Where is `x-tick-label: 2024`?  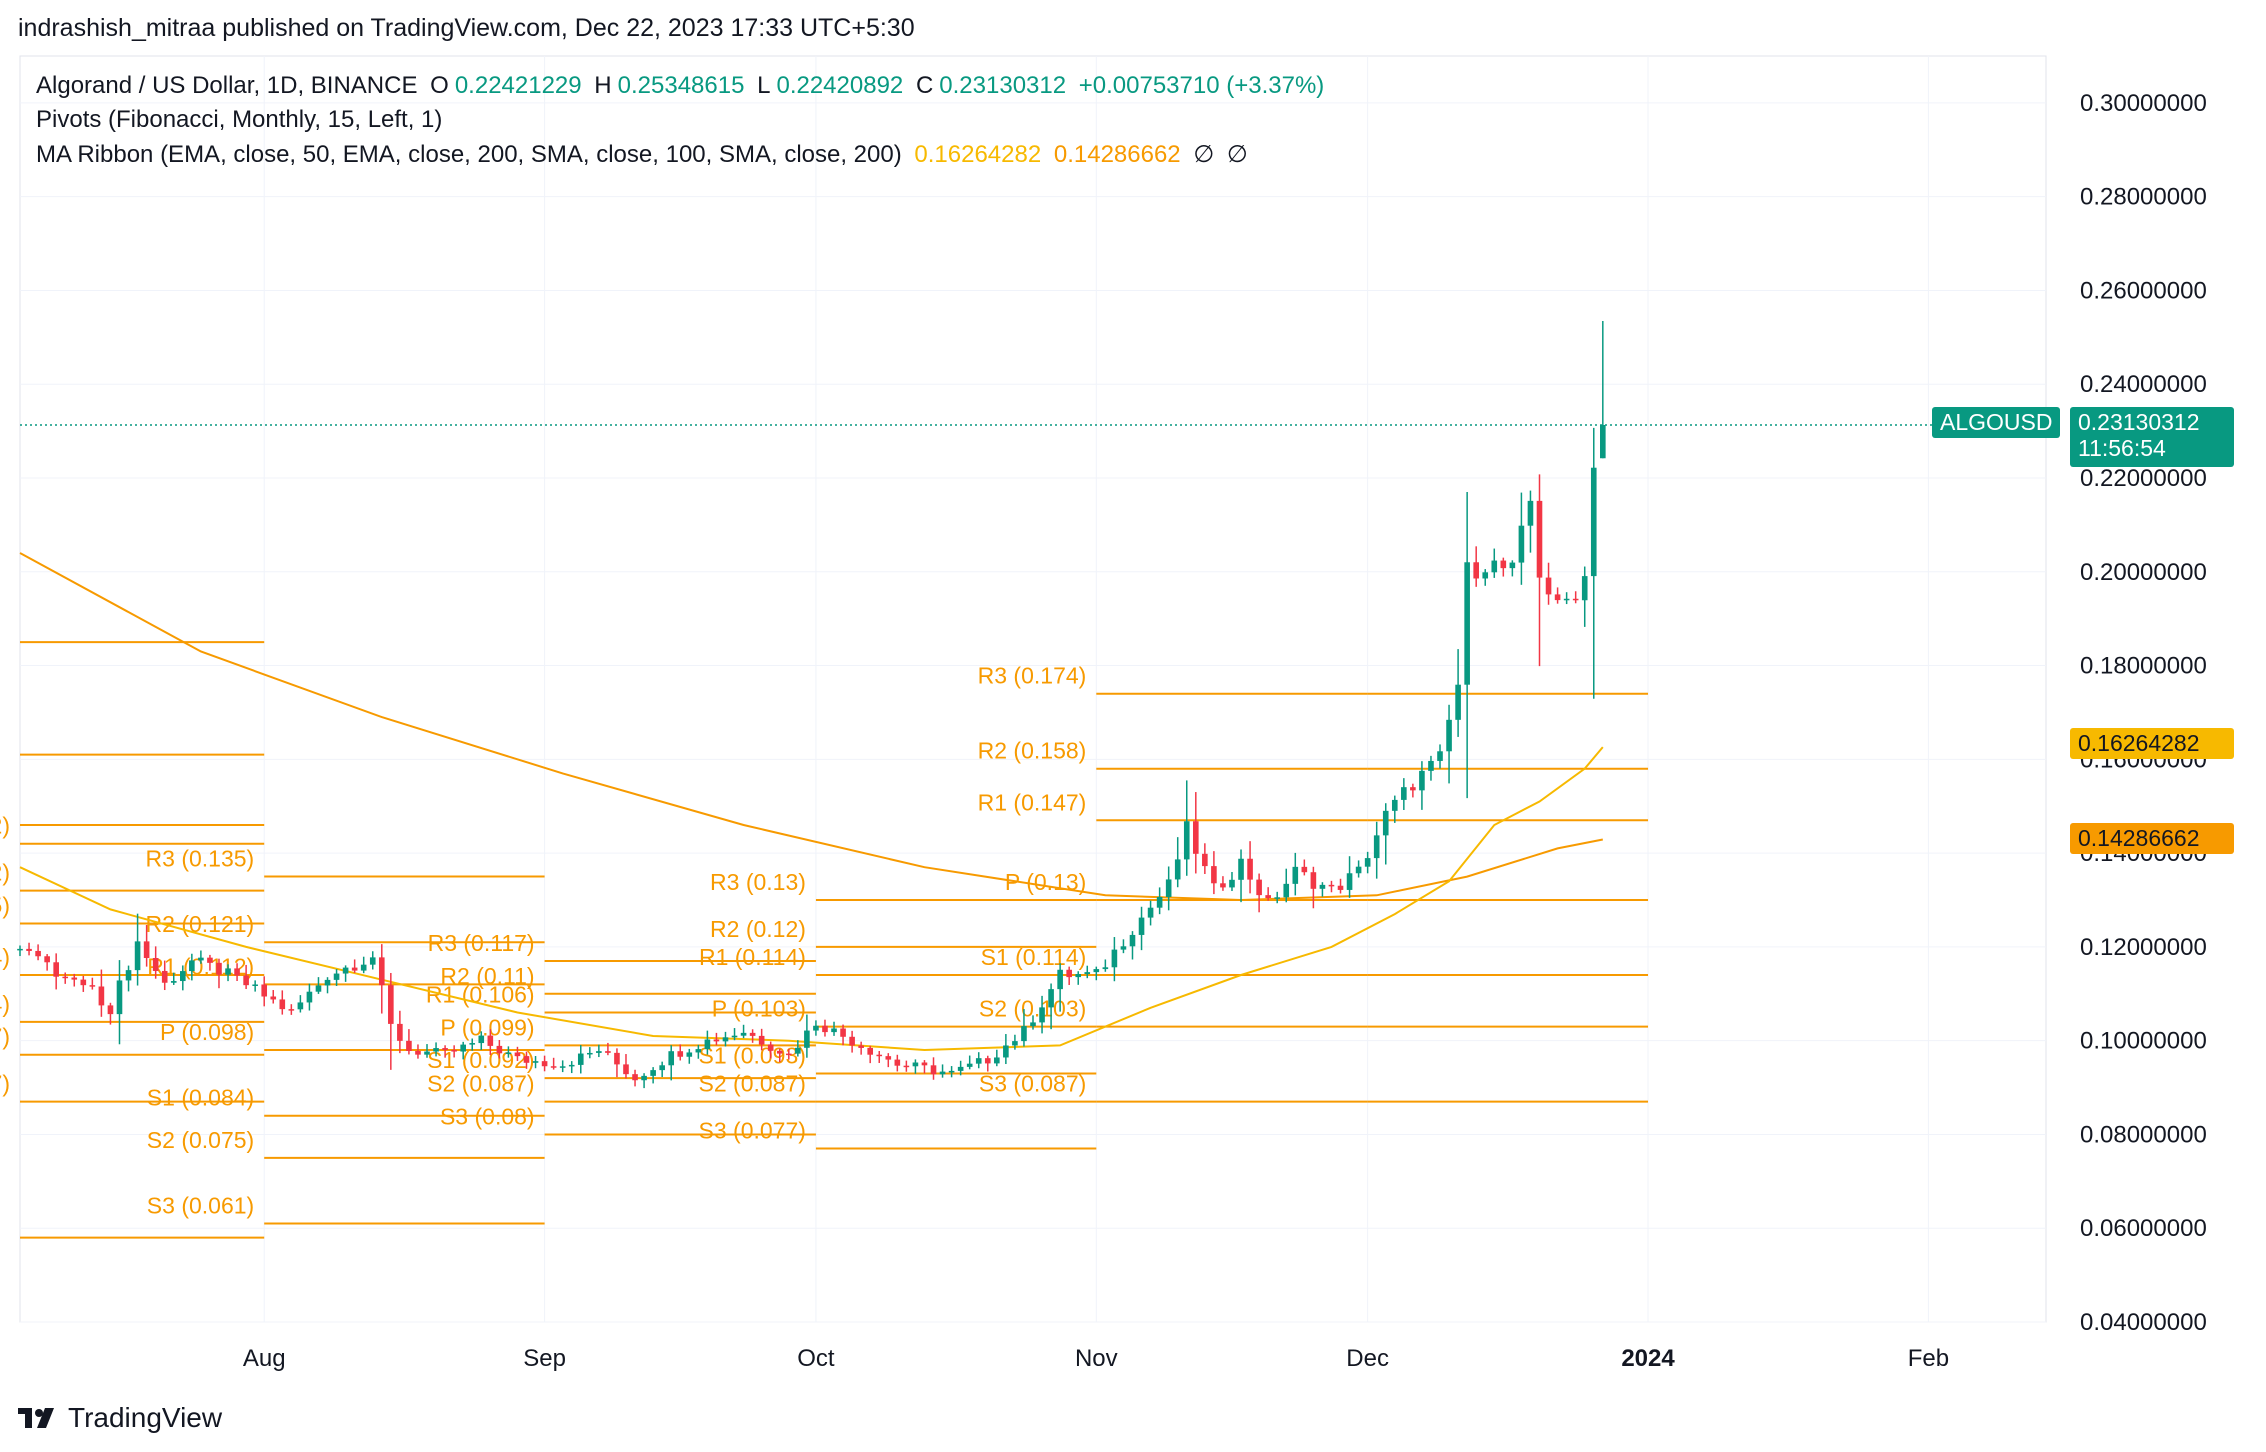
x-tick-label: 2024 is located at coordinates (1648, 1358).